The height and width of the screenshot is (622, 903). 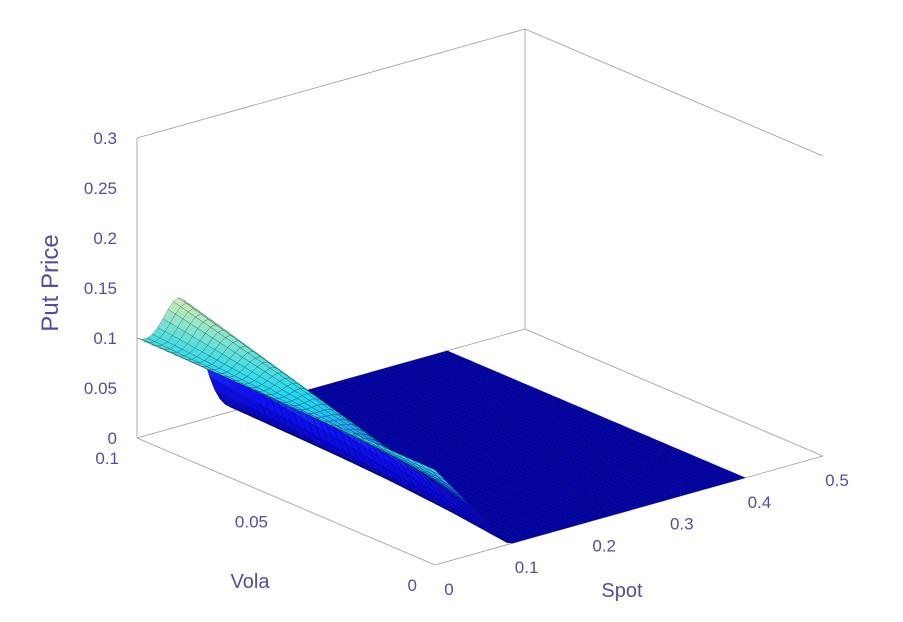 What do you see at coordinates (100, 288) in the screenshot?
I see `z-tick-label: 0.15` at bounding box center [100, 288].